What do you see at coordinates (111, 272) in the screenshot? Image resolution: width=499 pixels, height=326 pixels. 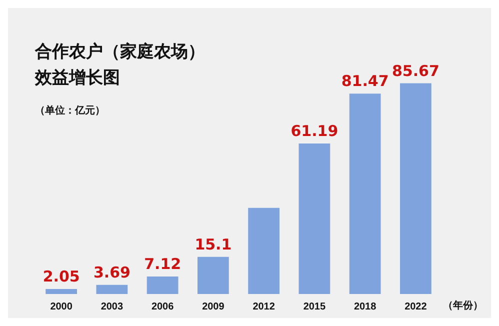 I see `data-label: 3.69` at bounding box center [111, 272].